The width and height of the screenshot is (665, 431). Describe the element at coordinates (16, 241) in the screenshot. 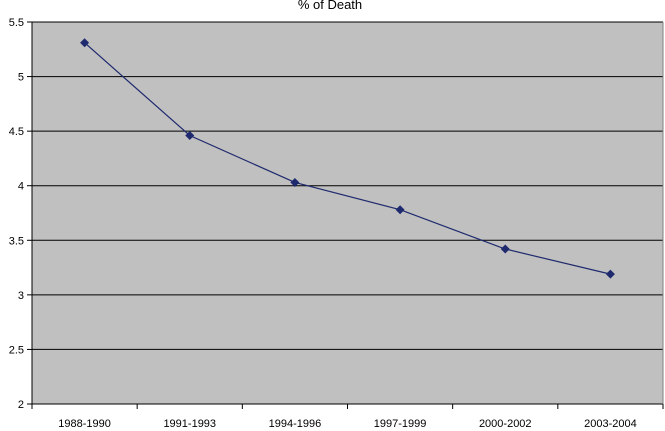

I see `y-tick-label-3: 3.5` at that location.